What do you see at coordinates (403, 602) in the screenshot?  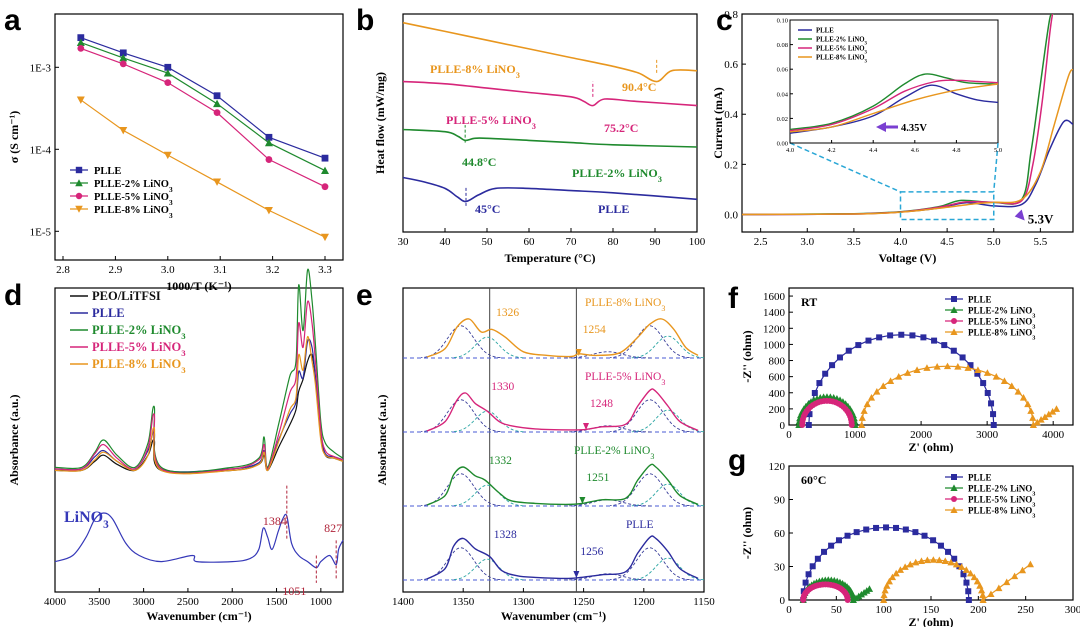 I see `x-tick-label: 1400` at bounding box center [403, 602].